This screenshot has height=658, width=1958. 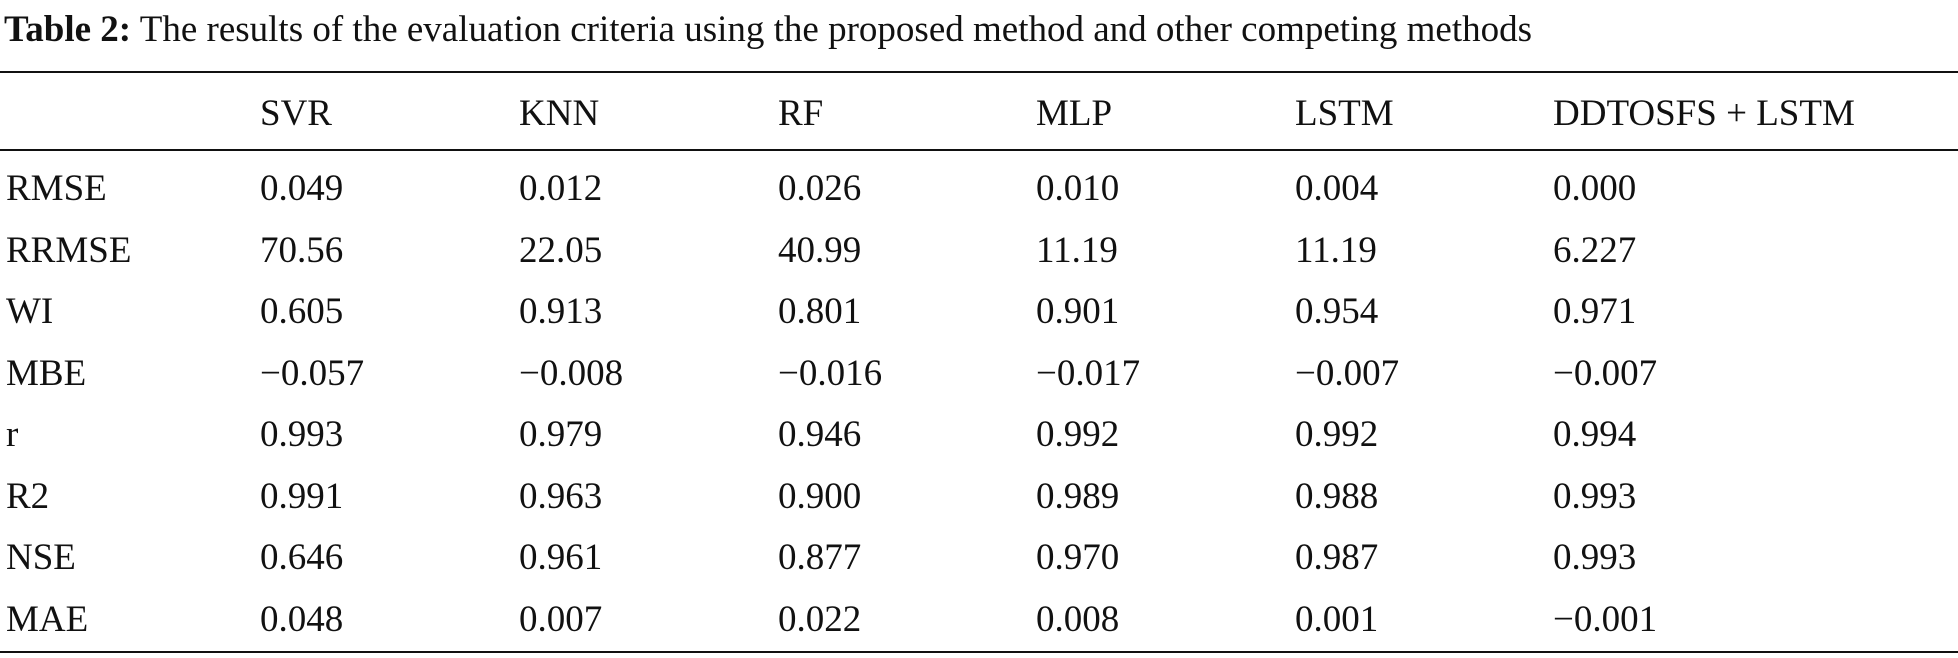 I want to click on table-cell: 70.56, so click(x=302, y=250).